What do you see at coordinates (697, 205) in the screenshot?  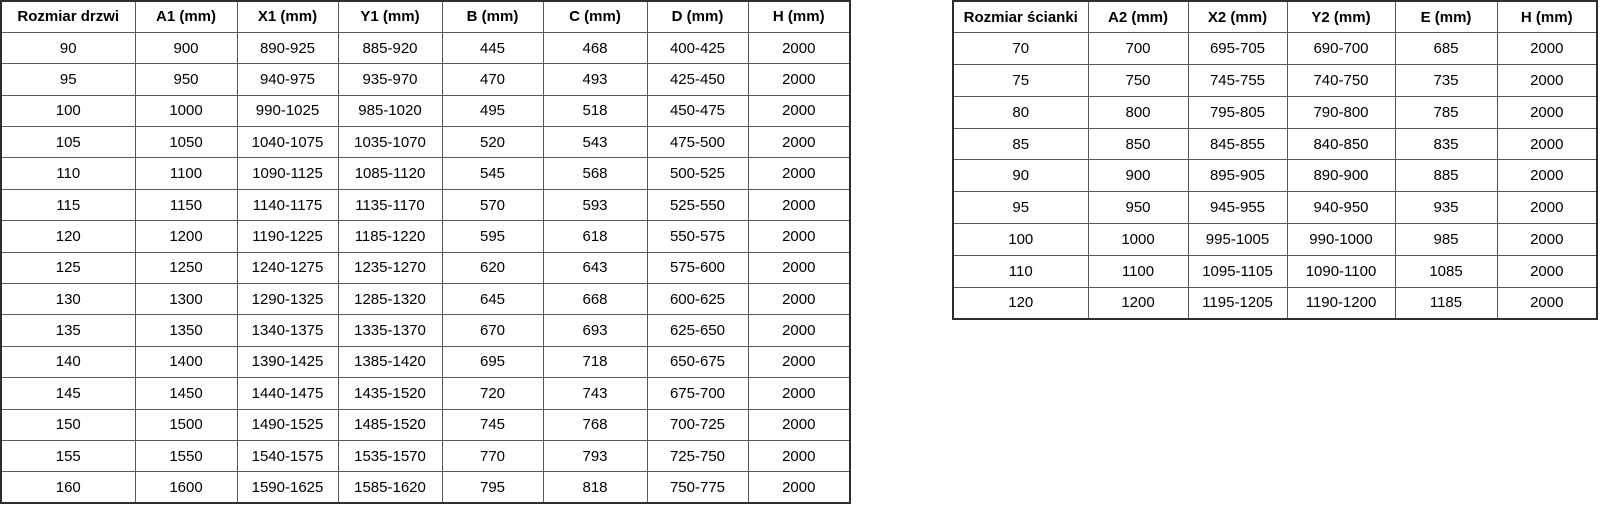 I see `table-cell: 525-550` at bounding box center [697, 205].